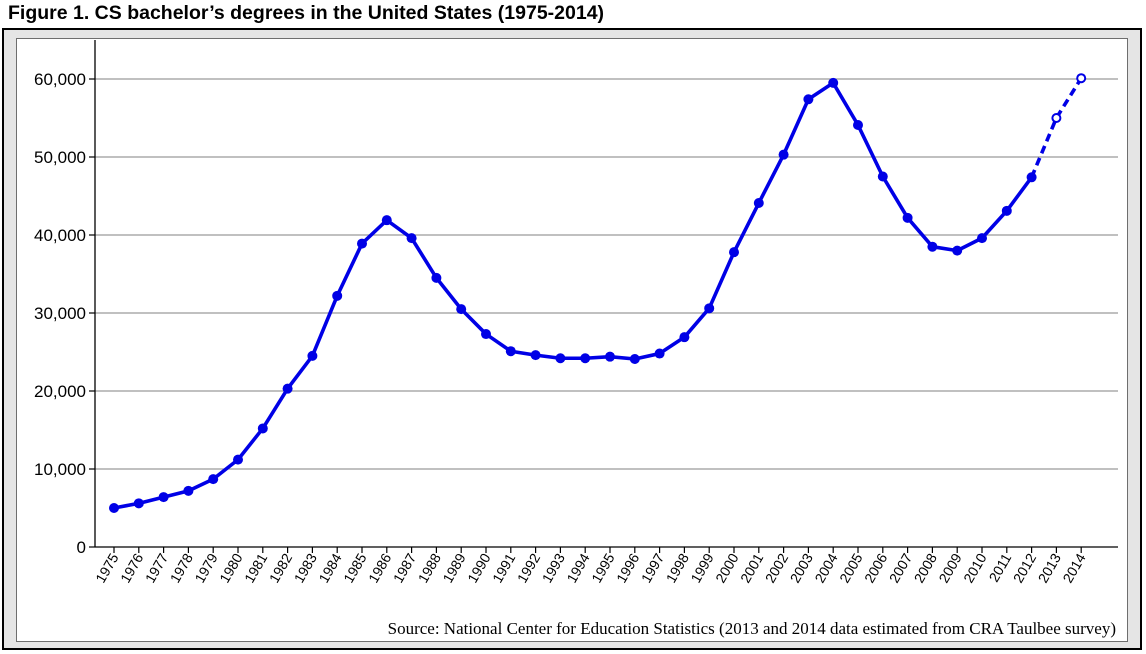 This screenshot has height=654, width=1146. What do you see at coordinates (454, 567) in the screenshot?
I see `x-tick-label: 1989` at bounding box center [454, 567].